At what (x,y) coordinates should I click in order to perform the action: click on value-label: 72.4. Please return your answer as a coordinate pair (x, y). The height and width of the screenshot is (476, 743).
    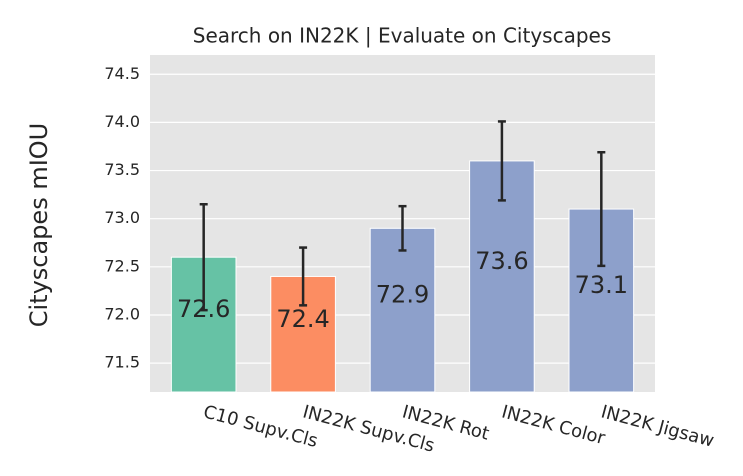
    Looking at the image, I should click on (302, 319).